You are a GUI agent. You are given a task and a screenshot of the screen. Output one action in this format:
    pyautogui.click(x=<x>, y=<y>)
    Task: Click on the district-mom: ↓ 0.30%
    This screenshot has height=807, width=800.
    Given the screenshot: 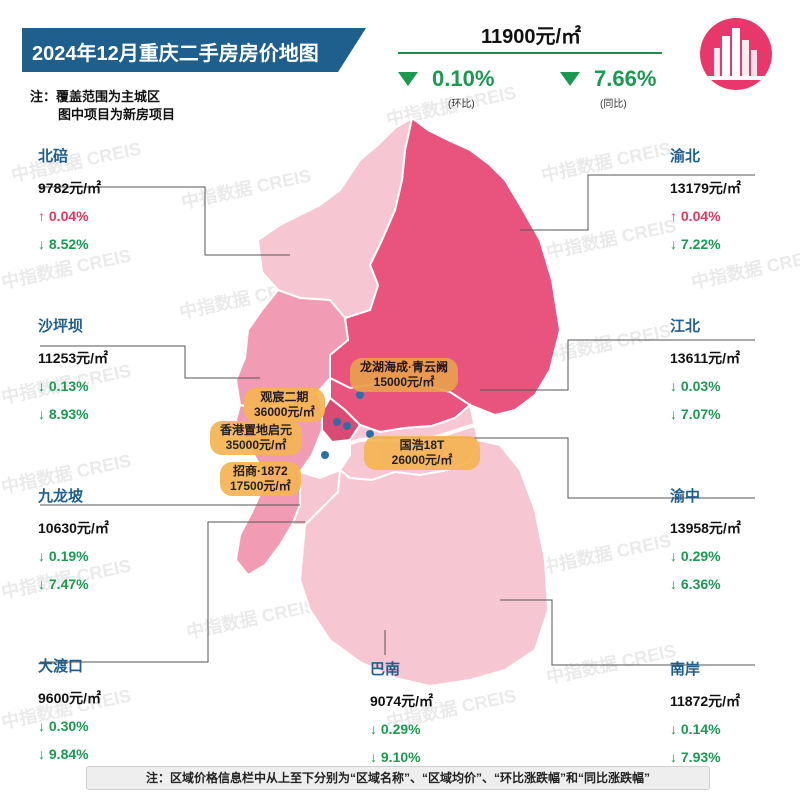 What is the action you would take?
    pyautogui.click(x=63, y=726)
    